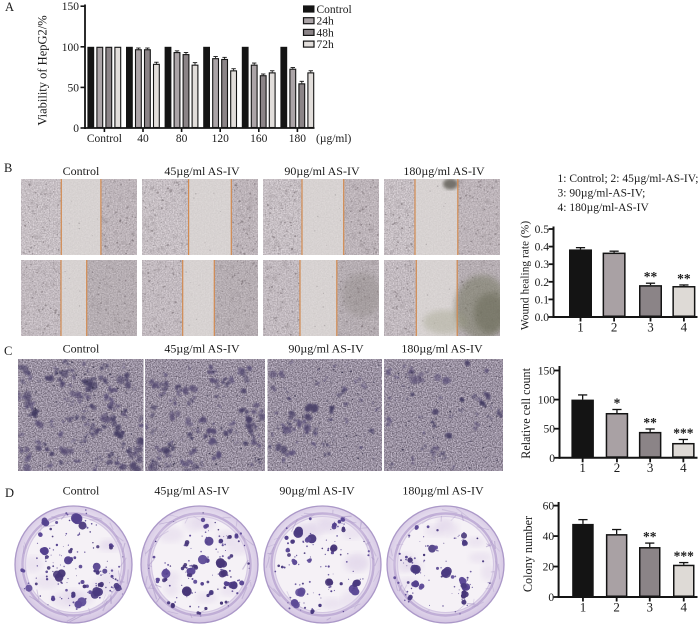  What do you see at coordinates (9, 493) in the screenshot?
I see `svg-text: D` at bounding box center [9, 493].